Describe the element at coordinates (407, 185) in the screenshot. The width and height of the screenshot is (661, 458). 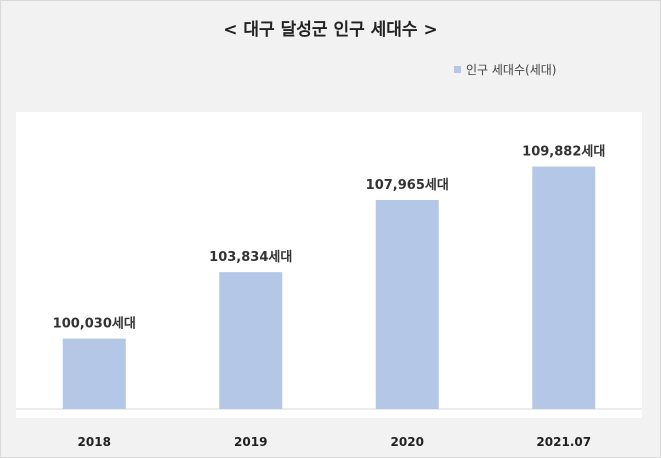
I see `data-label: 107,965세대` at that location.